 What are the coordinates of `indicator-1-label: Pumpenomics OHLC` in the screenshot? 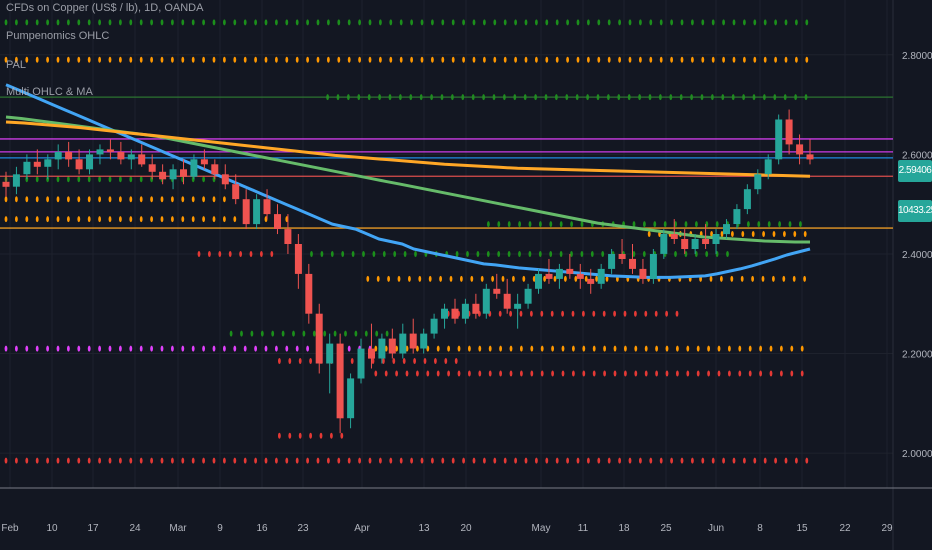 It's located at (58, 36).